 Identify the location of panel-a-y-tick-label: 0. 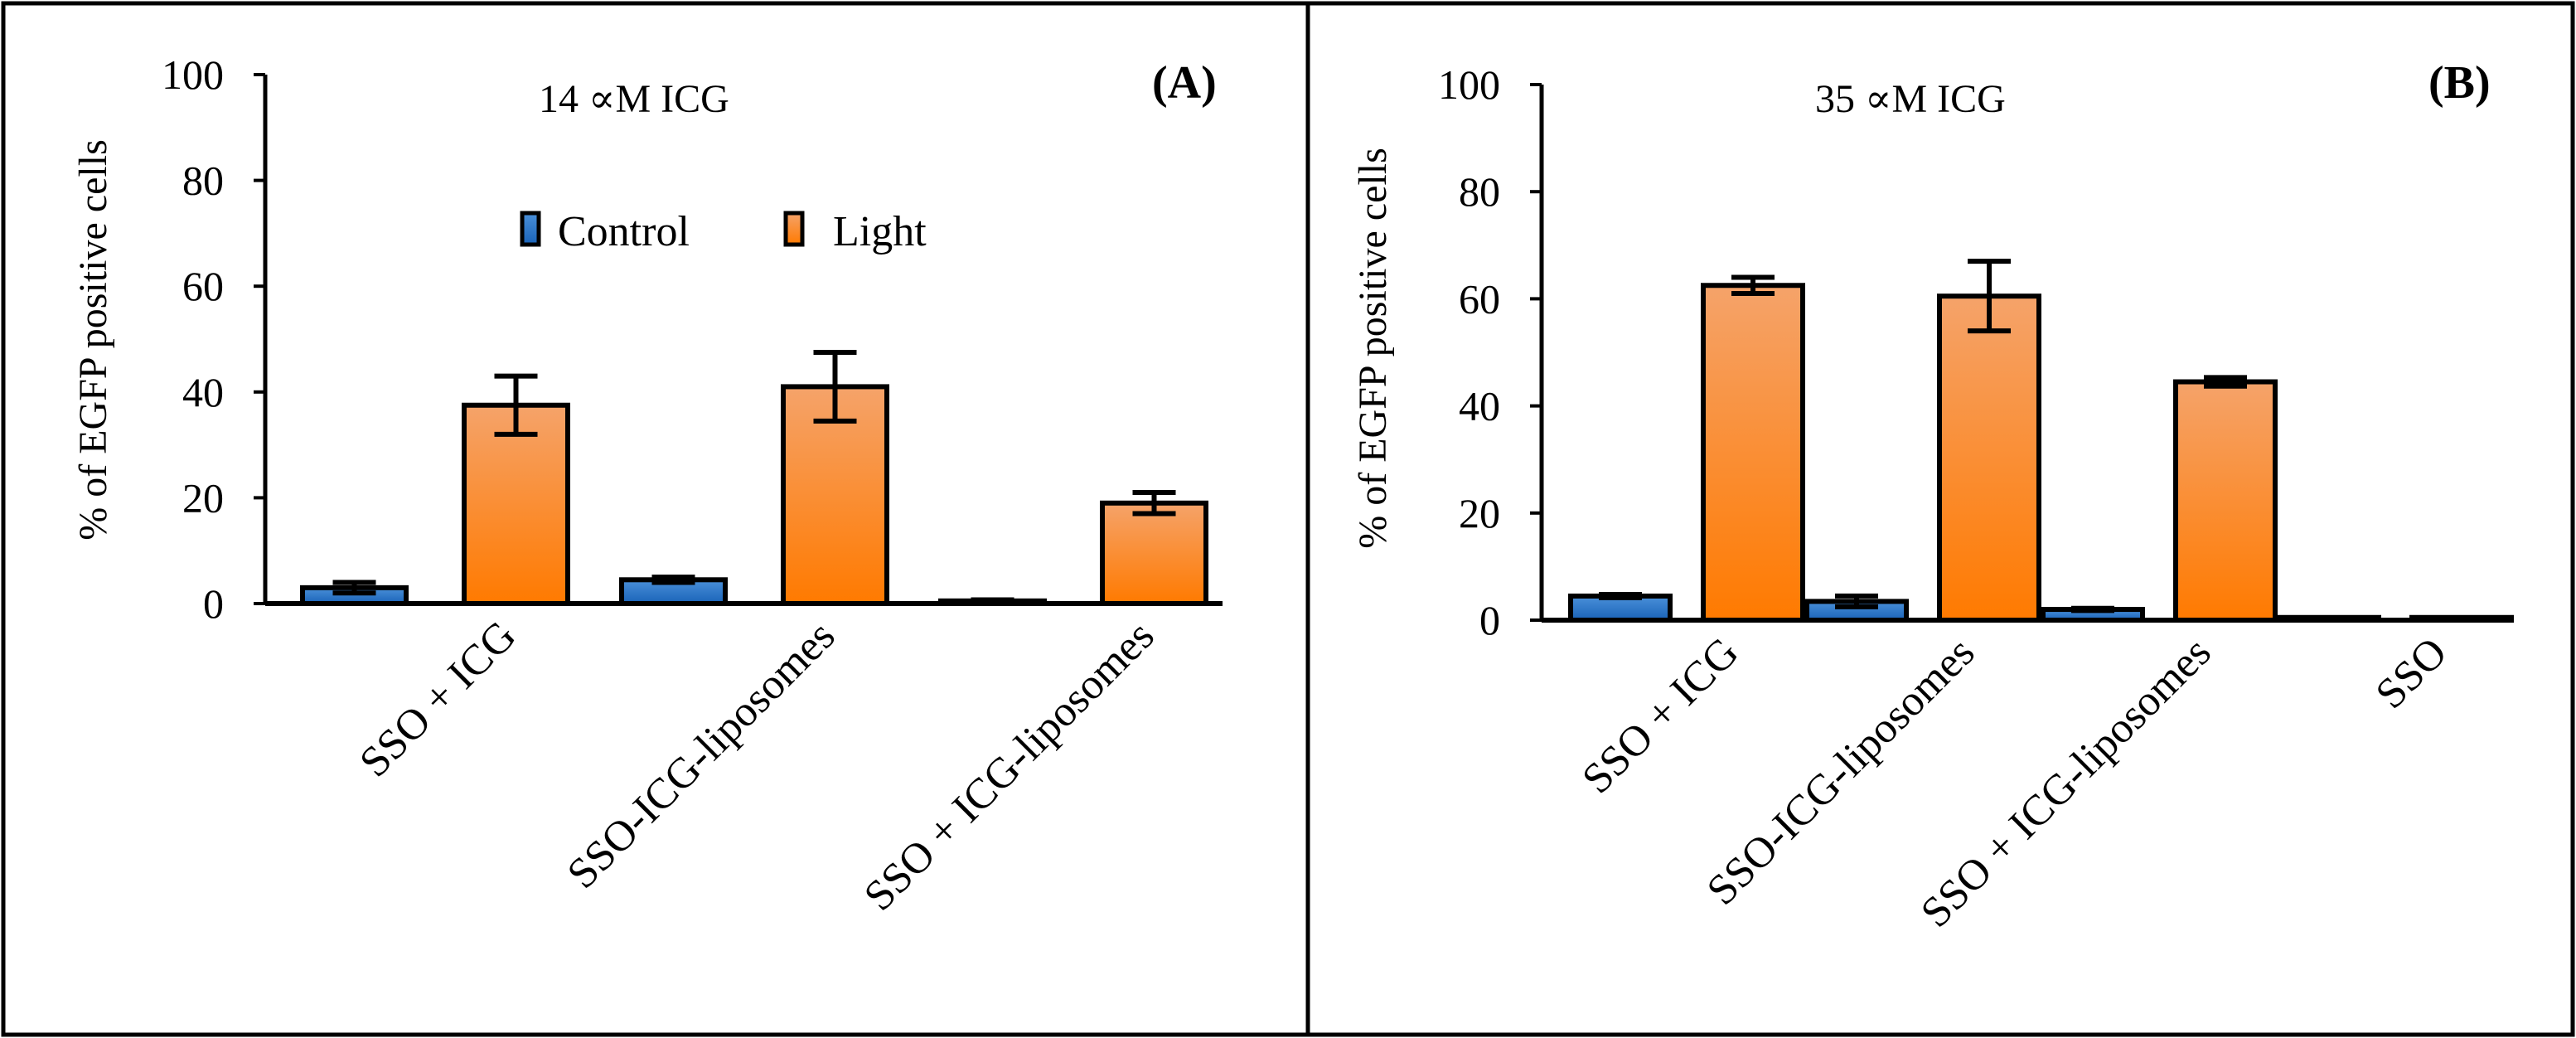
(213, 603).